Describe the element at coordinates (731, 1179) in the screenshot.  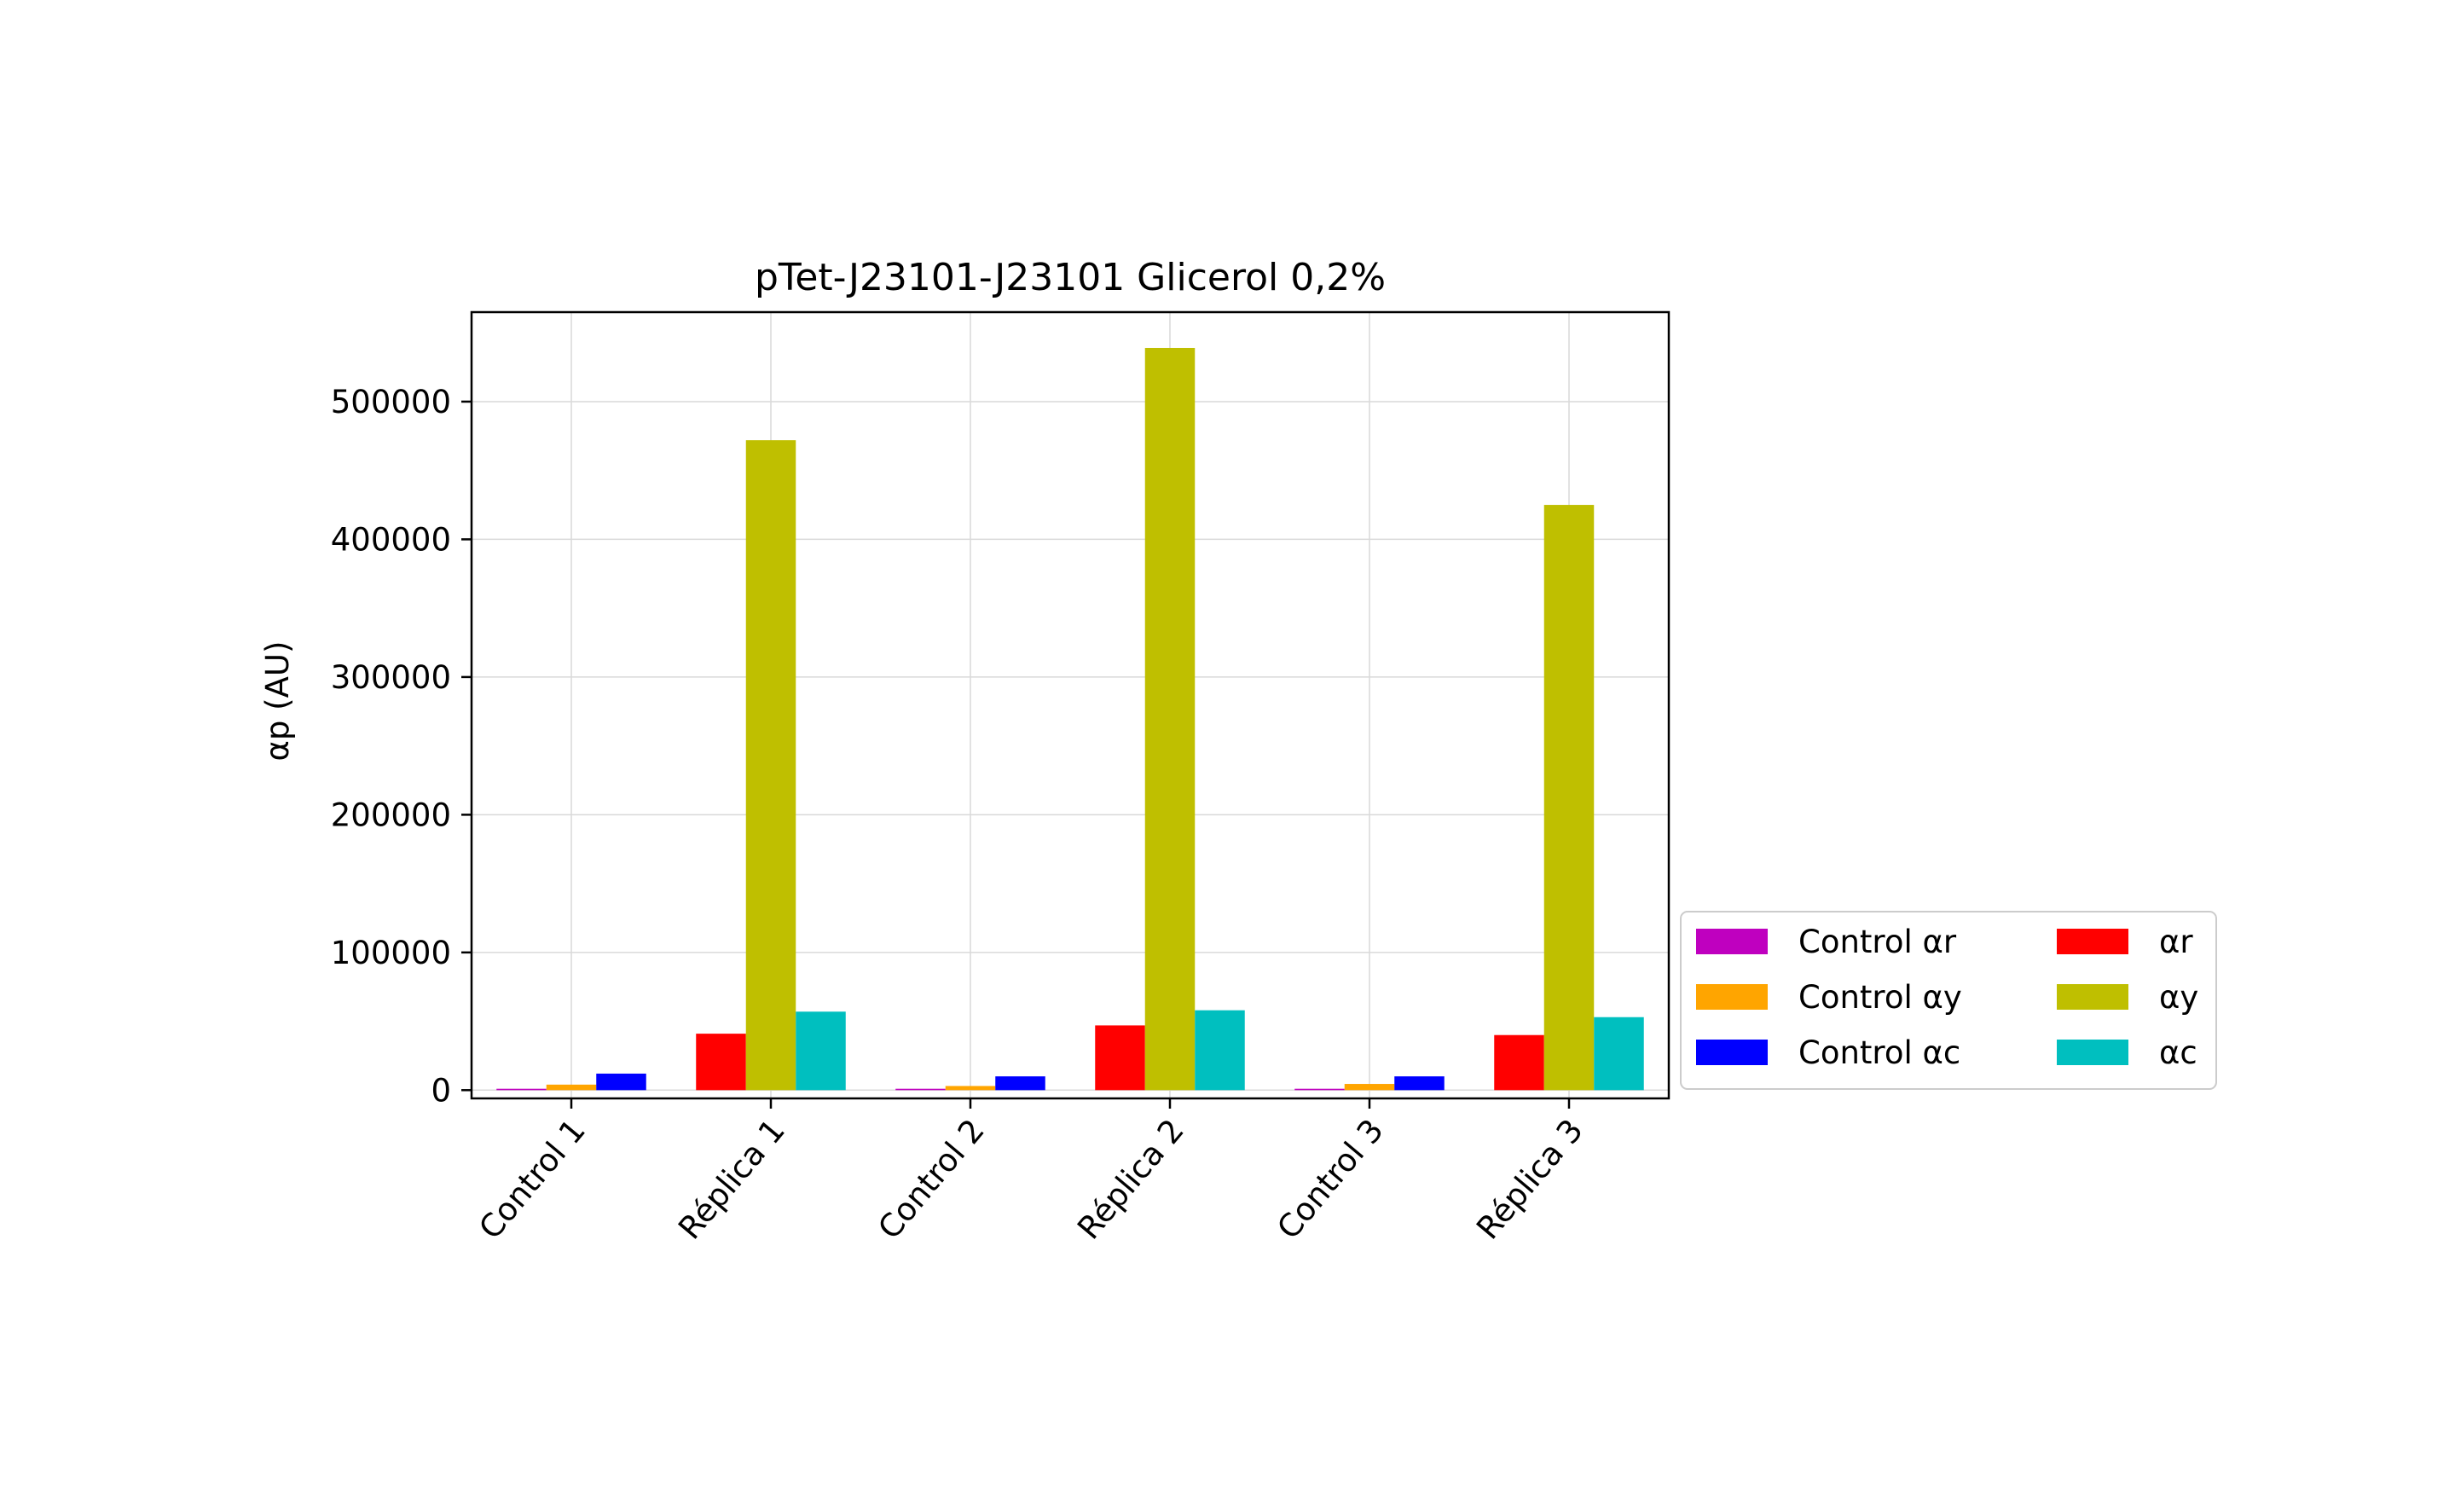
I see `x-tick-label: Réplica 1` at that location.